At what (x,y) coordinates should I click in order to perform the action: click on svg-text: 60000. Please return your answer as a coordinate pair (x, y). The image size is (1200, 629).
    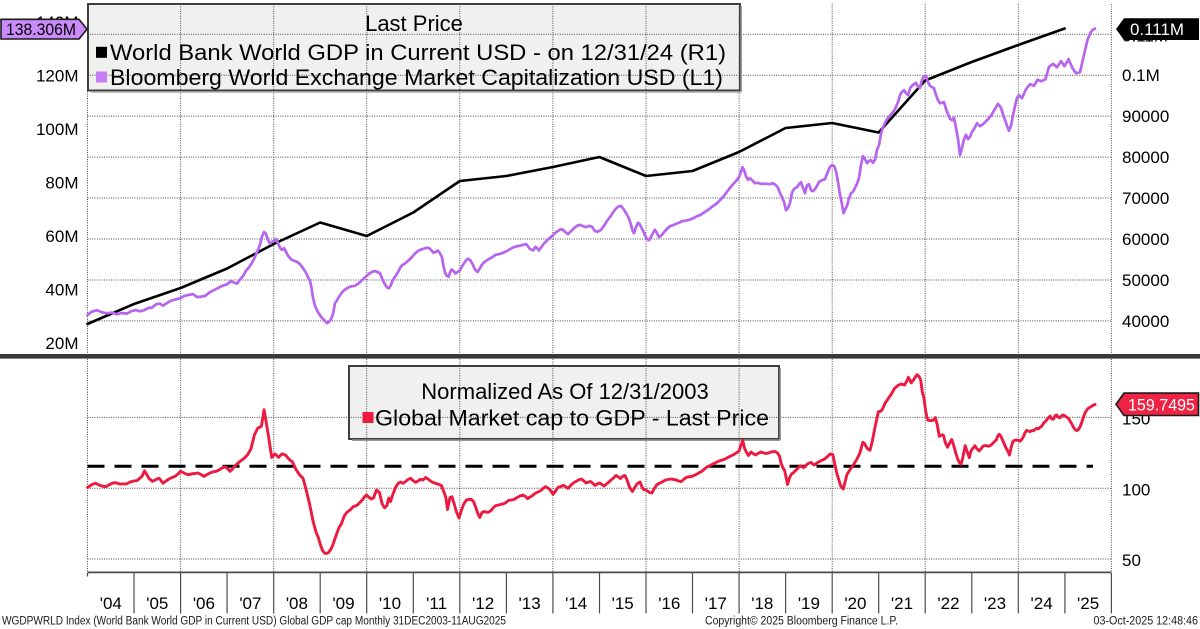
    Looking at the image, I should click on (1145, 239).